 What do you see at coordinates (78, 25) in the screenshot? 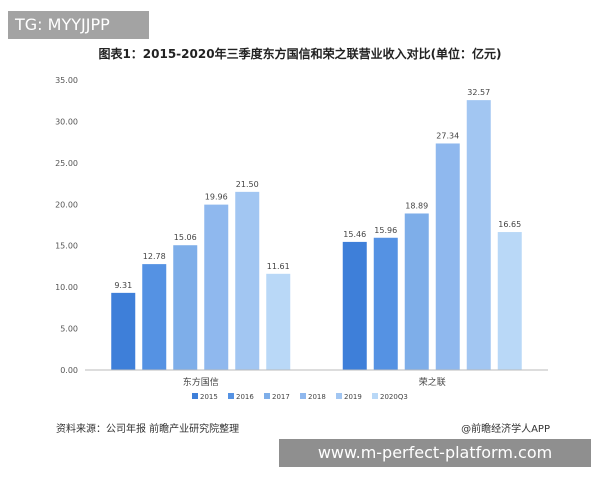
I see `overlay-tag: TG: MYYJJPP` at bounding box center [78, 25].